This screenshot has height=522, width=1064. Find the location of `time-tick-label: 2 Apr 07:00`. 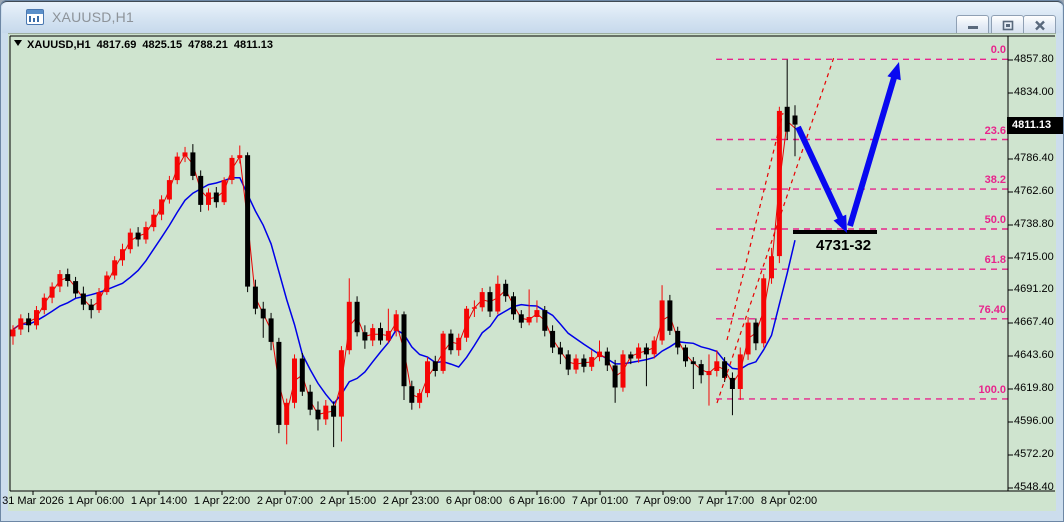

time-tick-label: 2 Apr 07:00 is located at coordinates (285, 501).